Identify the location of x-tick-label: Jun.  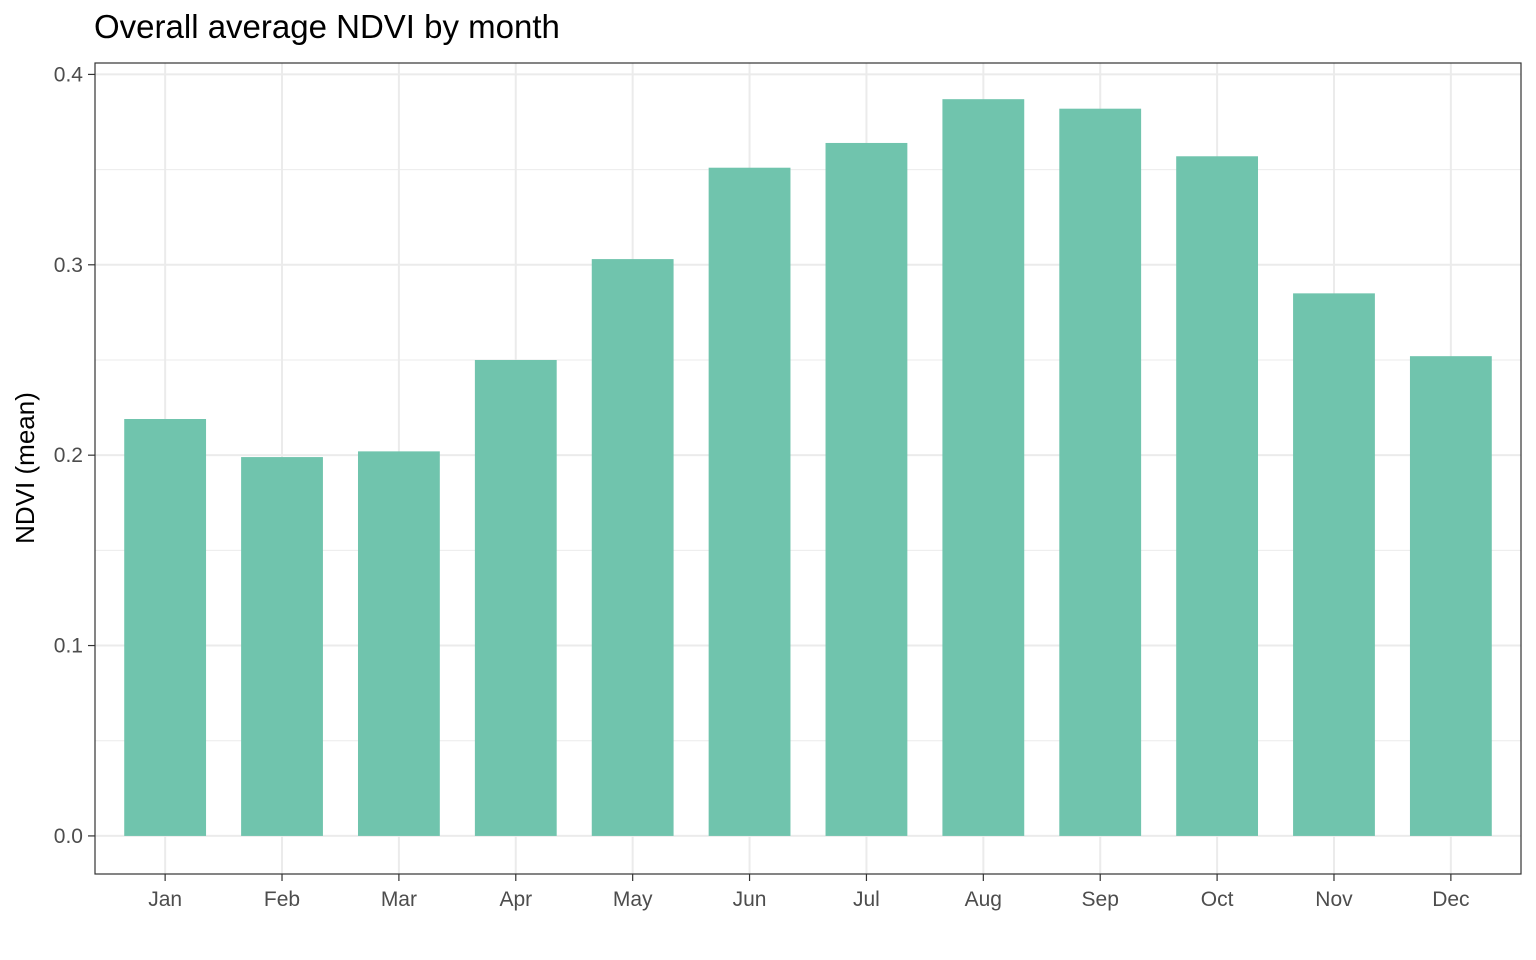
(750, 899).